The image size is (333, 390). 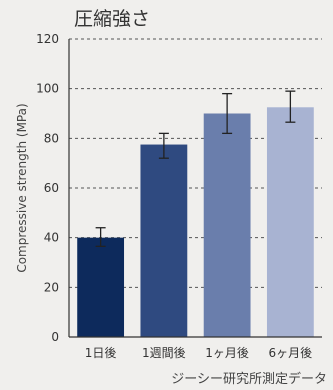 I want to click on y-tick-labels: 0 20 40 60 80 100 120, so click(x=47, y=188).